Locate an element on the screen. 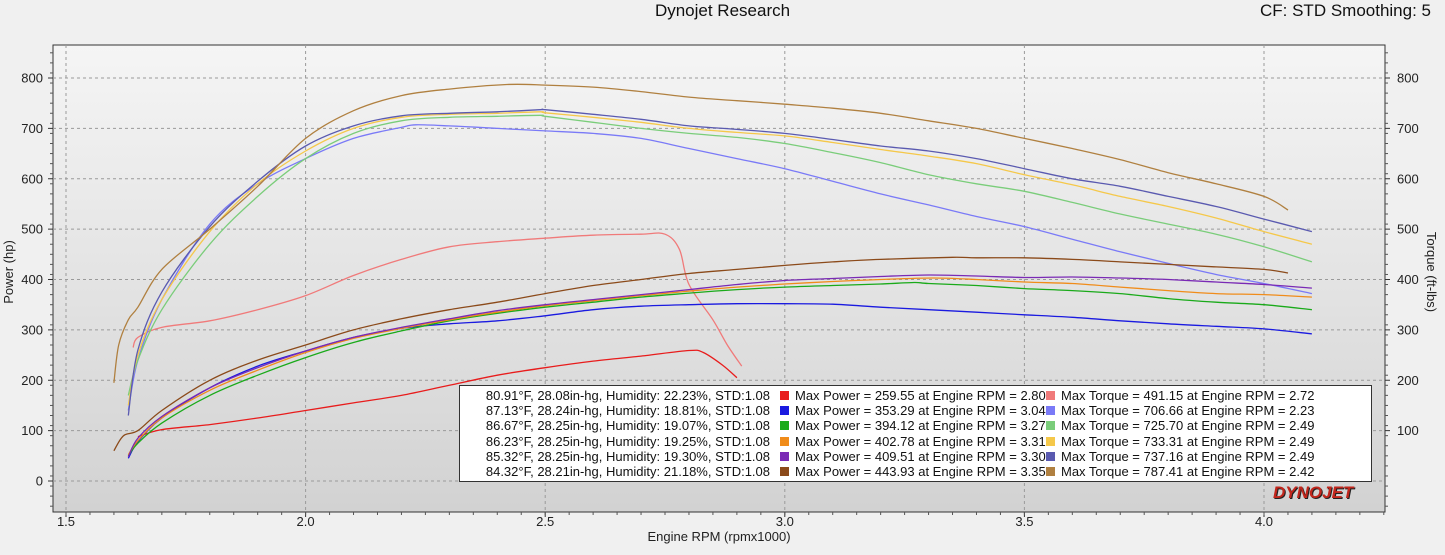 The image size is (1445, 555). legend-power-label: Max Power = 443.93 at Engine RPM = 3.35 is located at coordinates (920, 471).